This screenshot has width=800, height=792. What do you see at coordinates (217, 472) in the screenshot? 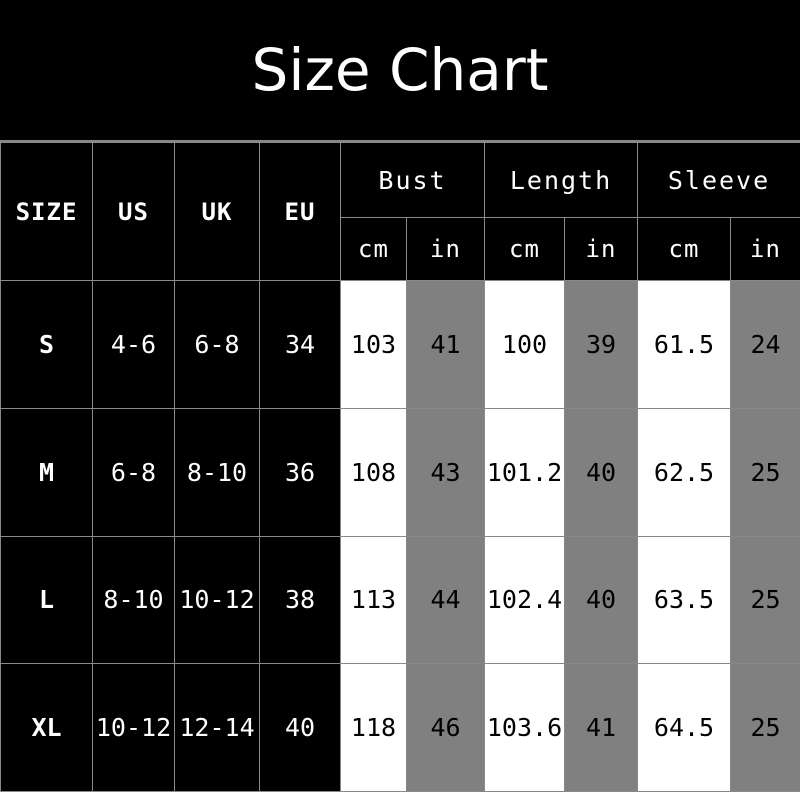
I see `cell-uk: 8-10` at bounding box center [217, 472].